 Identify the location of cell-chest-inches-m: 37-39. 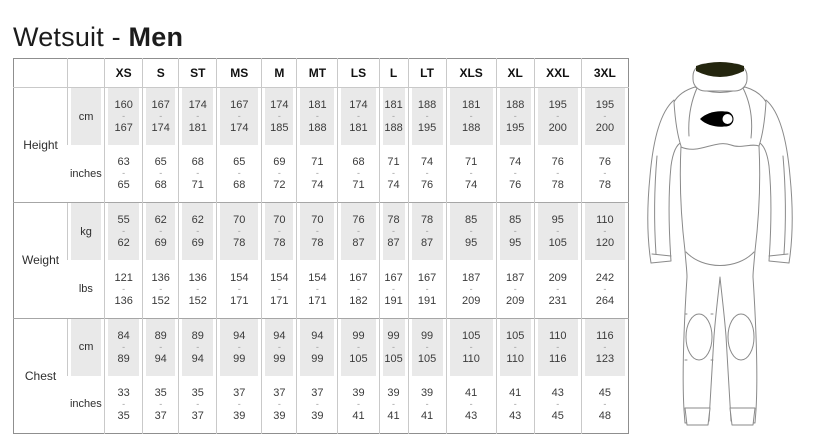
(279, 404).